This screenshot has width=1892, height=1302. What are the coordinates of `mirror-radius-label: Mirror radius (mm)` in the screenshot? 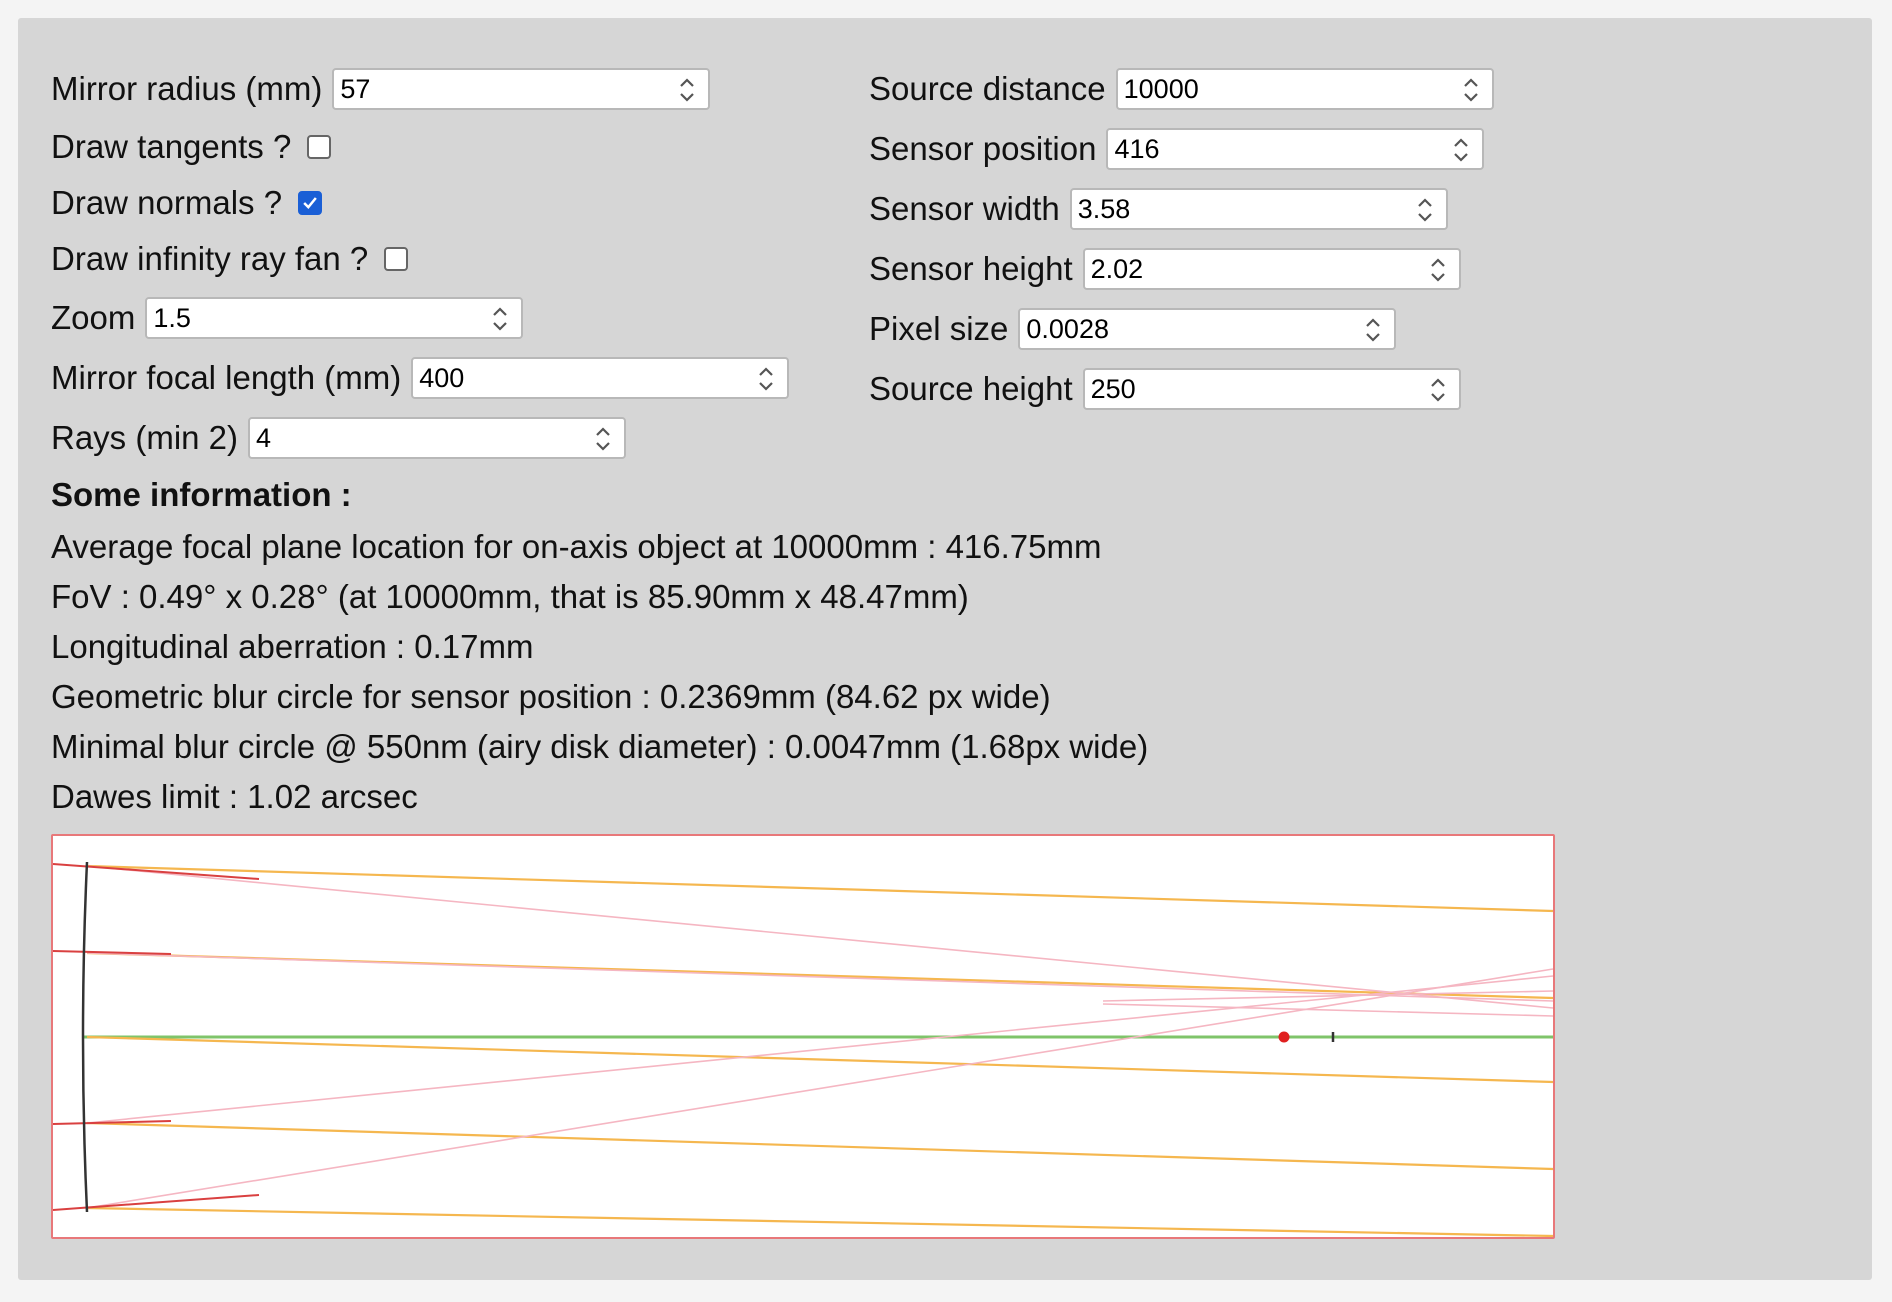 It's located at (187, 88).